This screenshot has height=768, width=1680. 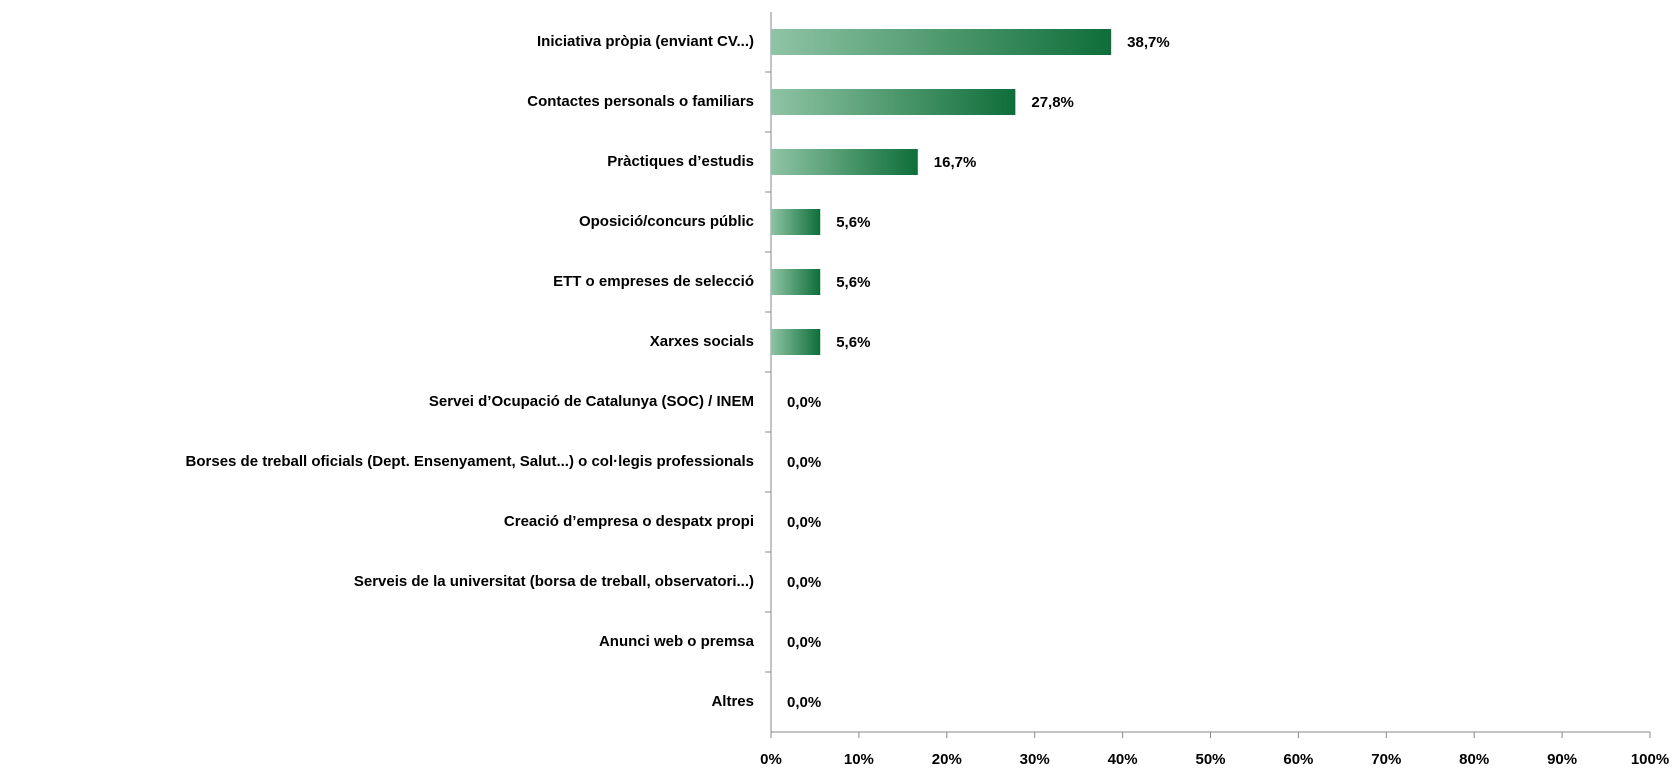 I want to click on x-tick-label: 10%, so click(x=859, y=759).